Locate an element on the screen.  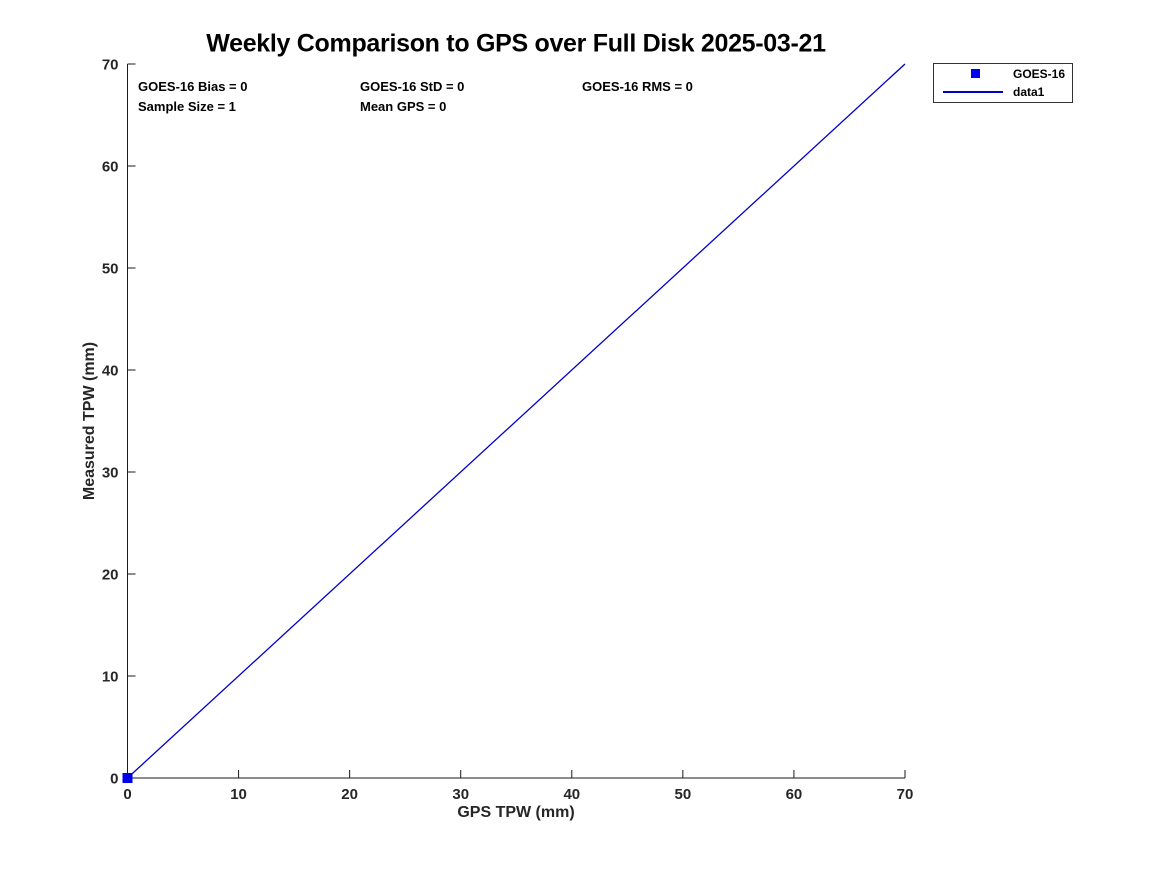
x-tick-label: 70 is located at coordinates (905, 794).